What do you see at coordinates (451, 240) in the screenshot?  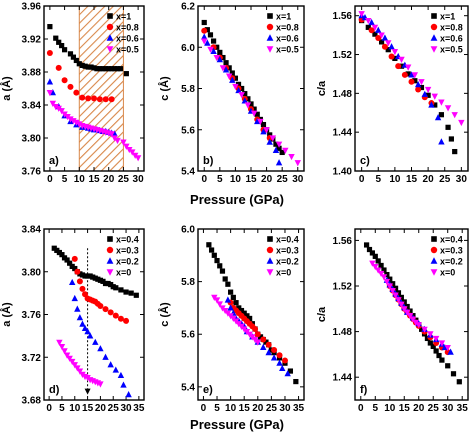 I see `legend-label: x=0.4` at bounding box center [451, 240].